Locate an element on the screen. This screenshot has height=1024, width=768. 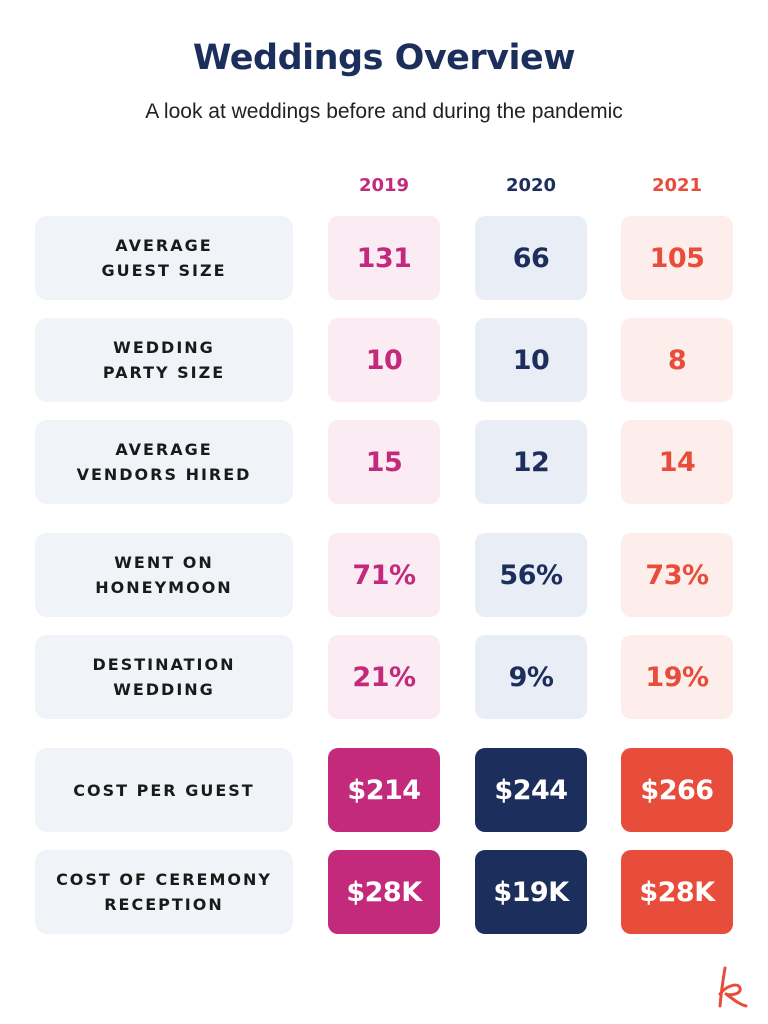
row-label: DESTINATION WEDDING is located at coordinates (164, 677).